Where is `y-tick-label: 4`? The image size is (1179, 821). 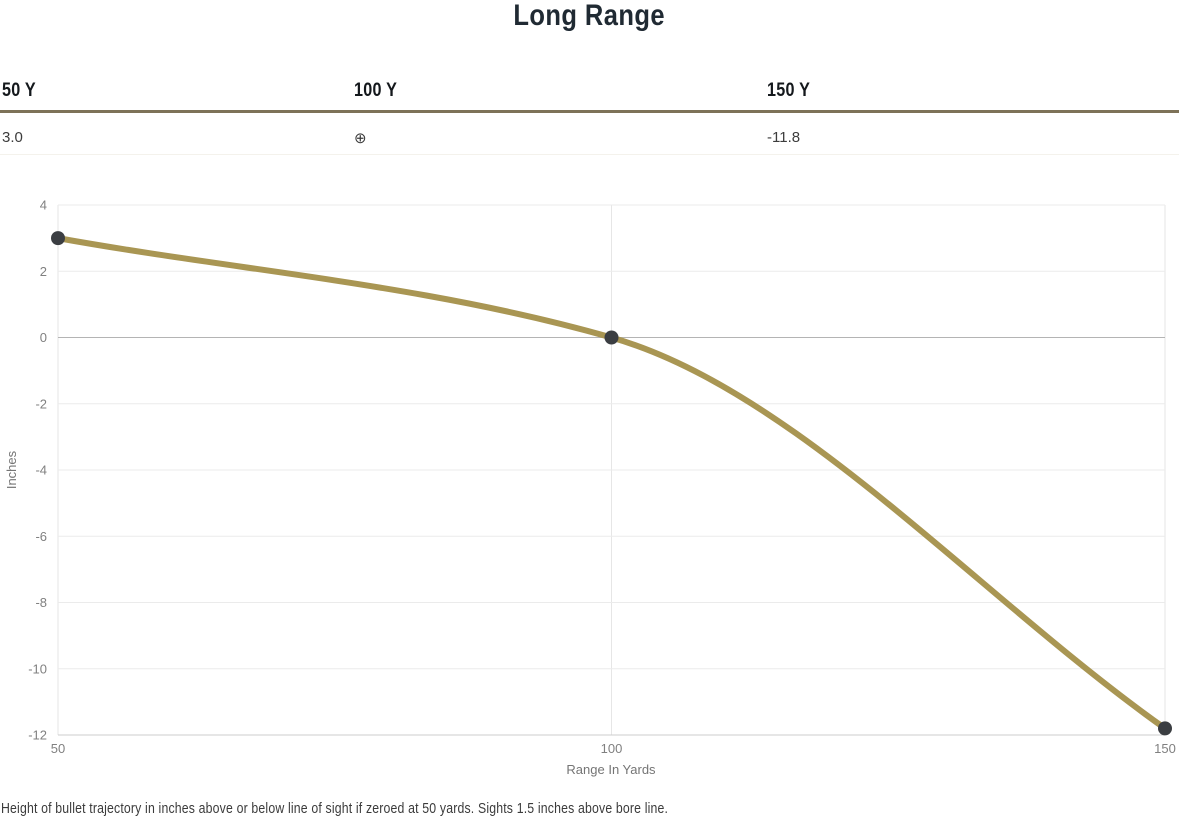 y-tick-label: 4 is located at coordinates (43, 205).